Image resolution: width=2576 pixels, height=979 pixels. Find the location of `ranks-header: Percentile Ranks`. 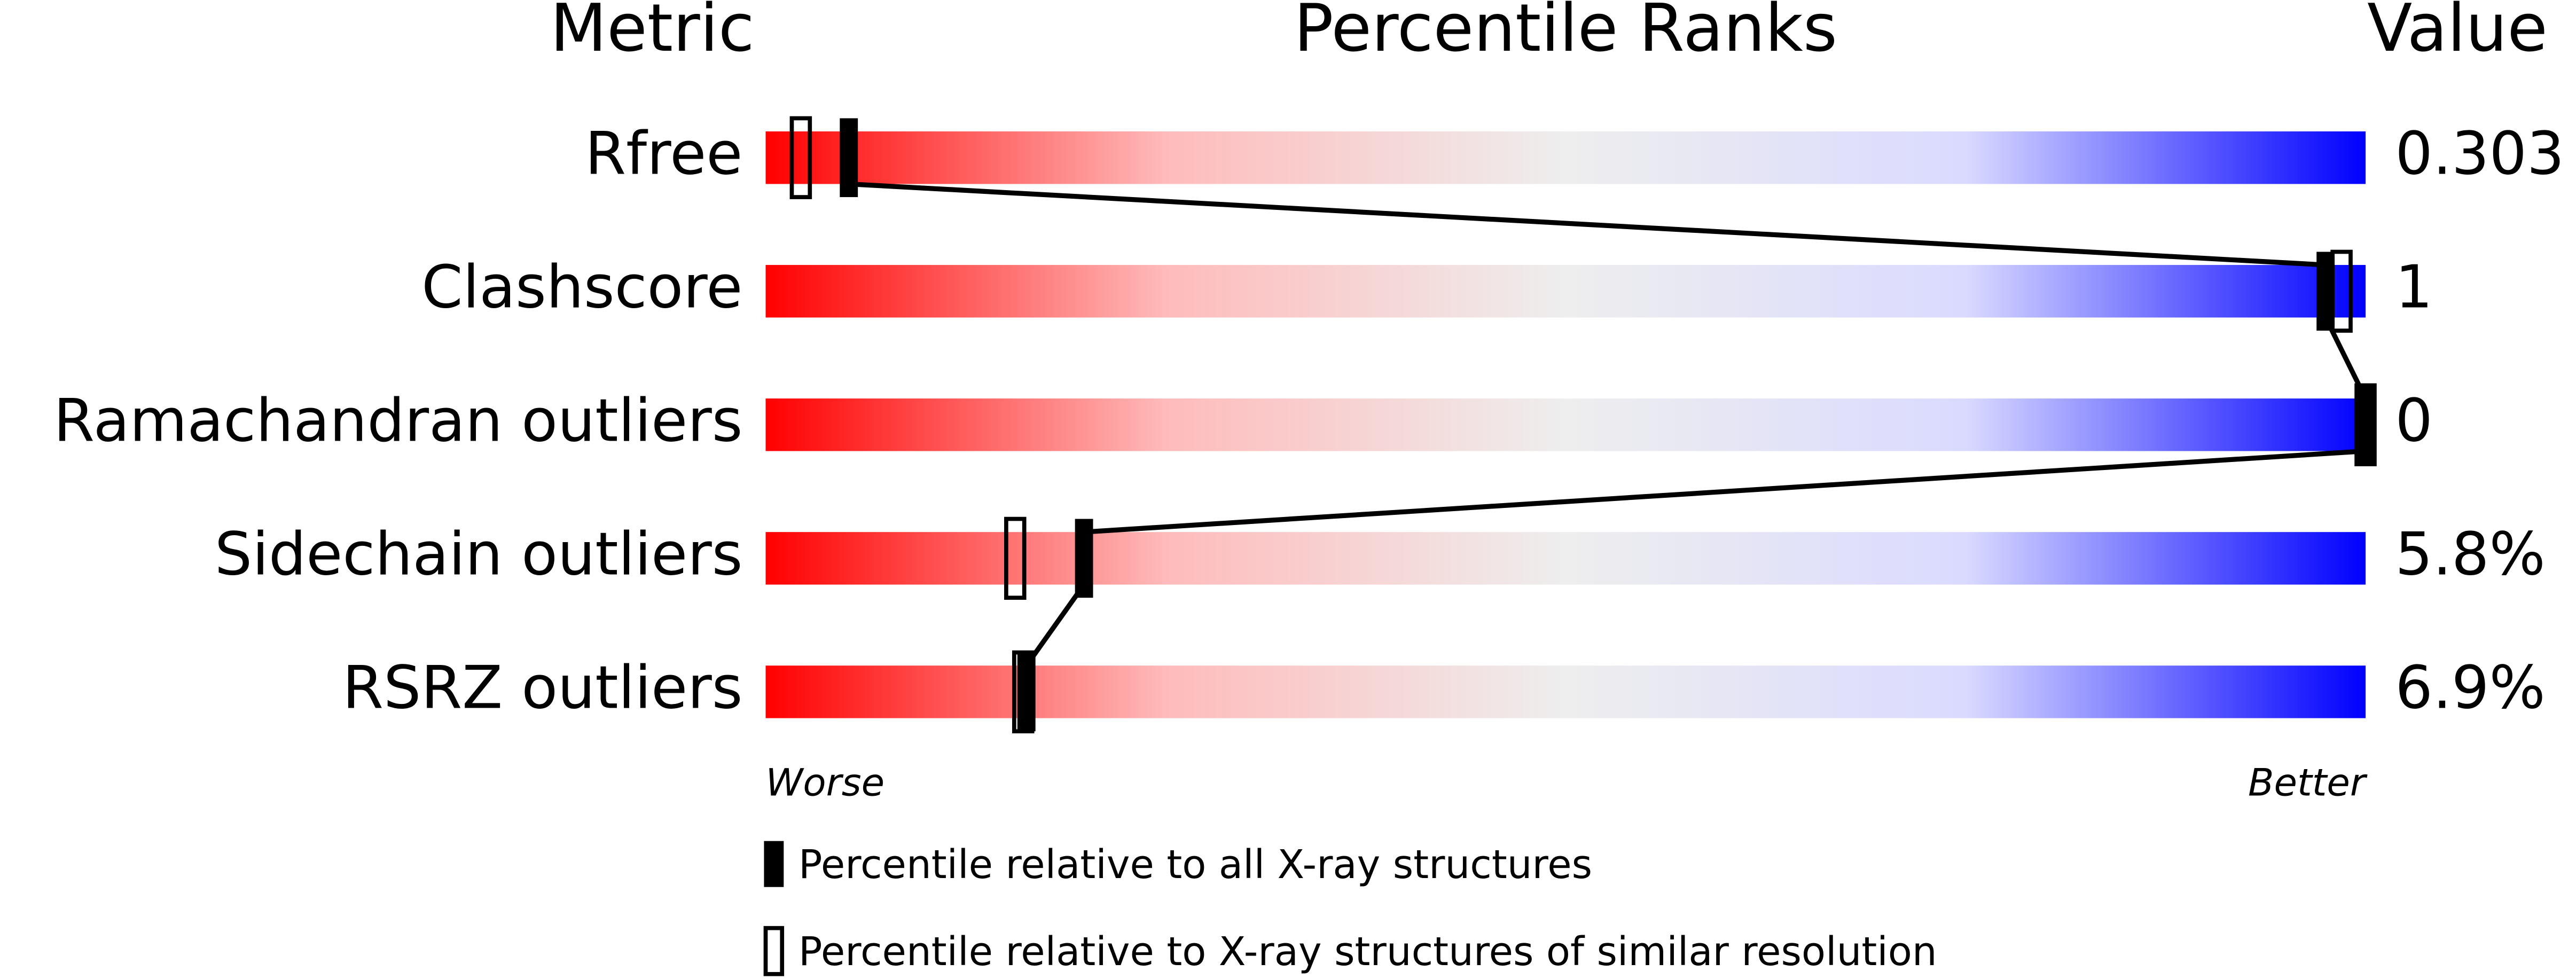

ranks-header: Percentile Ranks is located at coordinates (1565, 33).